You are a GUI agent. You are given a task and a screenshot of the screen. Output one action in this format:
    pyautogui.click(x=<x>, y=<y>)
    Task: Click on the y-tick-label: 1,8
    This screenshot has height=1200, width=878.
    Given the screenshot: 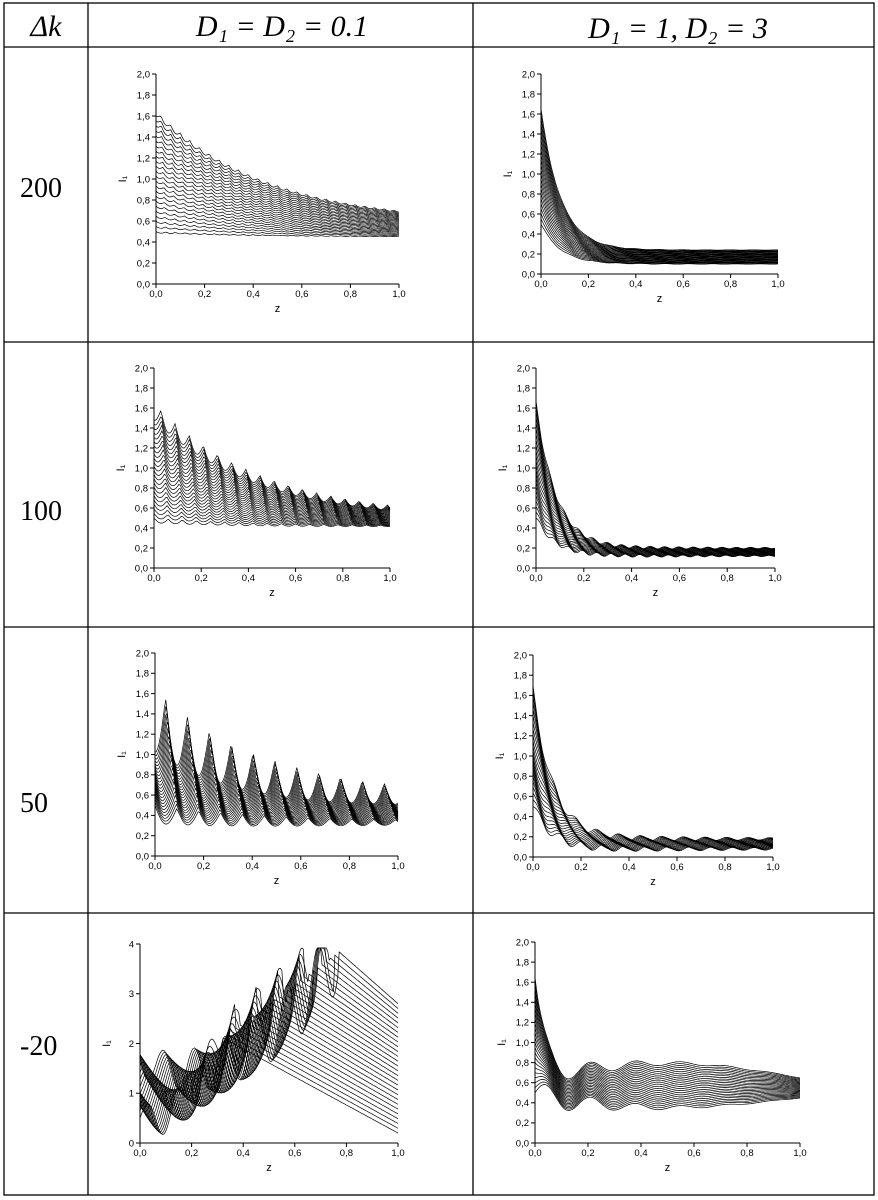 What is the action you would take?
    pyautogui.click(x=528, y=94)
    